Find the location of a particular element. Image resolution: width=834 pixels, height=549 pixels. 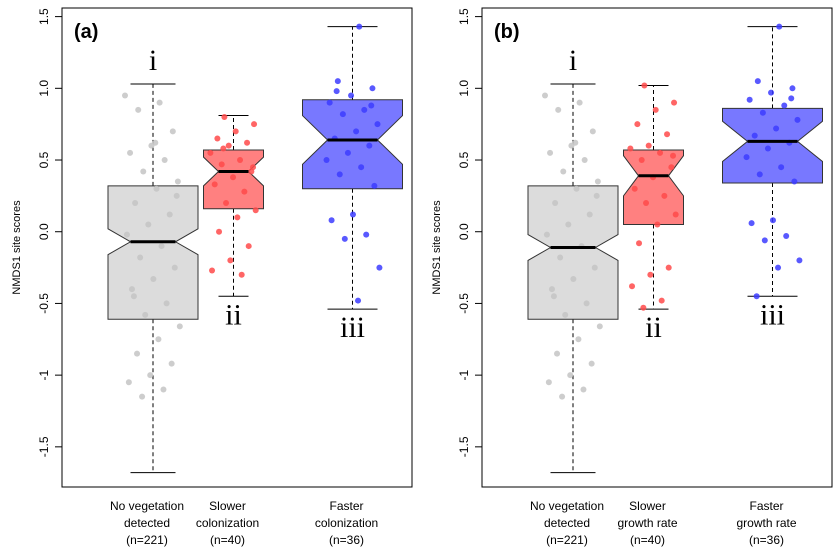

annotation: i is located at coordinates (573, 60).